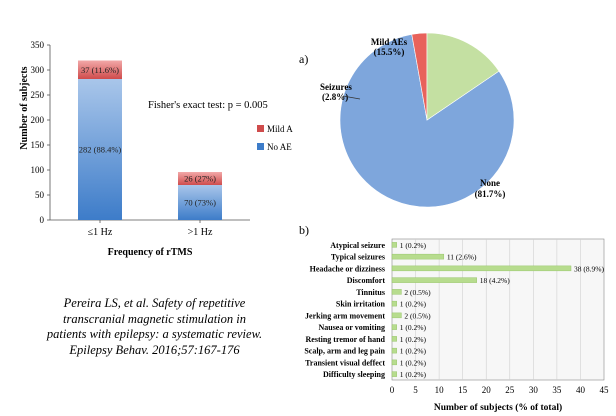 This screenshot has height=416, width=616. What do you see at coordinates (490, 194) in the screenshot?
I see `pie-label-none-pct: (81.7%)` at bounding box center [490, 194].